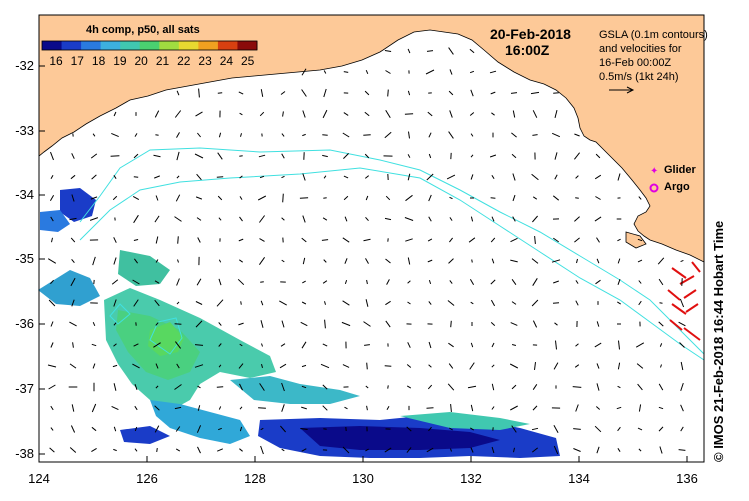  I want to click on y-label-32: -32, so click(19, 65).